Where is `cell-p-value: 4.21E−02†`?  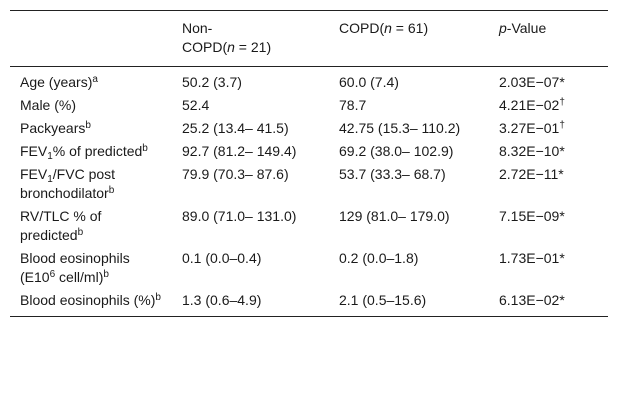
cell-p-value: 4.21E−02† is located at coordinates (548, 107).